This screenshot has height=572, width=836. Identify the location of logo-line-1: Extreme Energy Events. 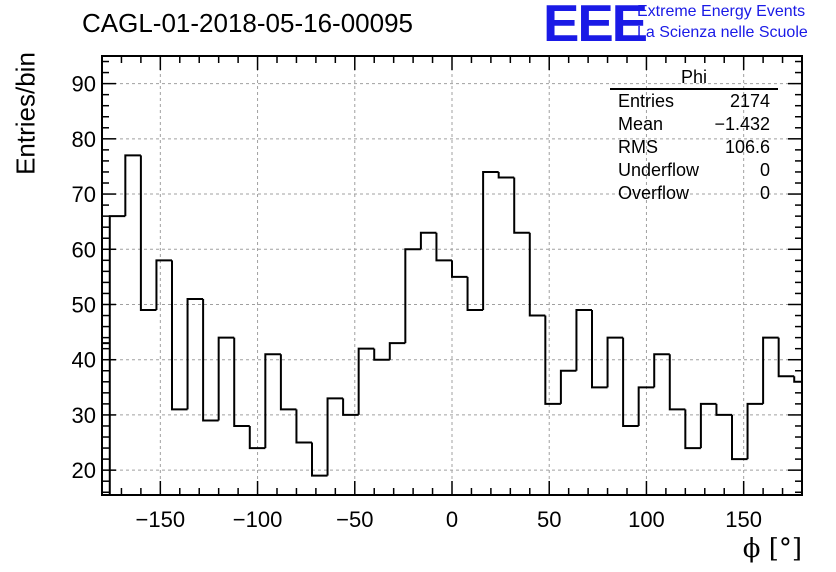
(721, 11).